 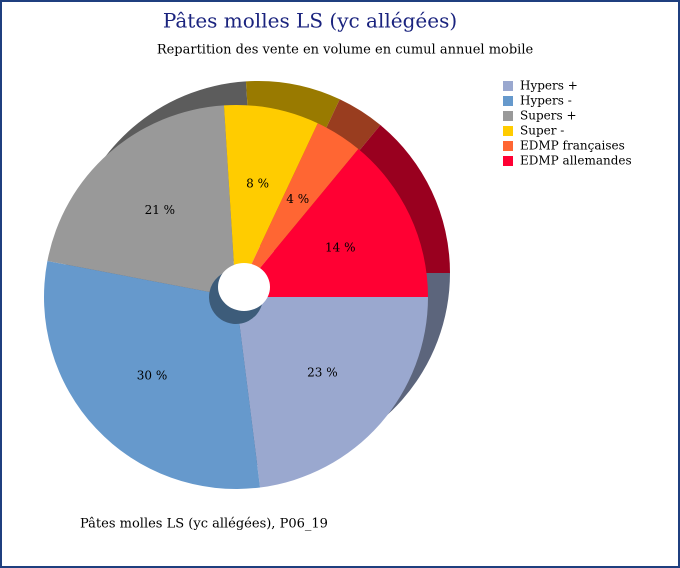 I want to click on caption: Pâtes molles LS (yc allégées), P06_19, so click(x=204, y=524).